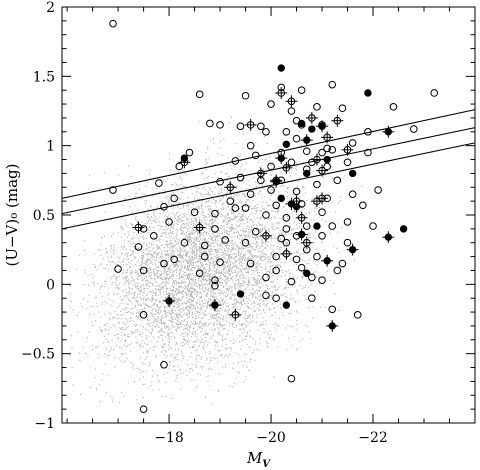 The height and width of the screenshot is (470, 480). I want to click on y-tick-label: 0.5, so click(44, 216).